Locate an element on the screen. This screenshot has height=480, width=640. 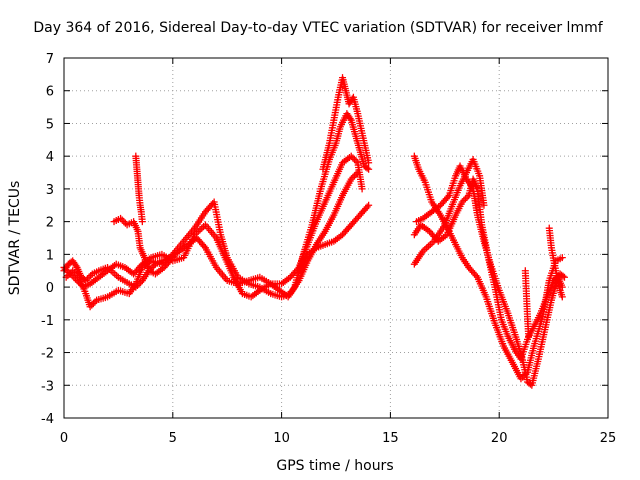
y-tick-label: 7 is located at coordinates (50, 59).